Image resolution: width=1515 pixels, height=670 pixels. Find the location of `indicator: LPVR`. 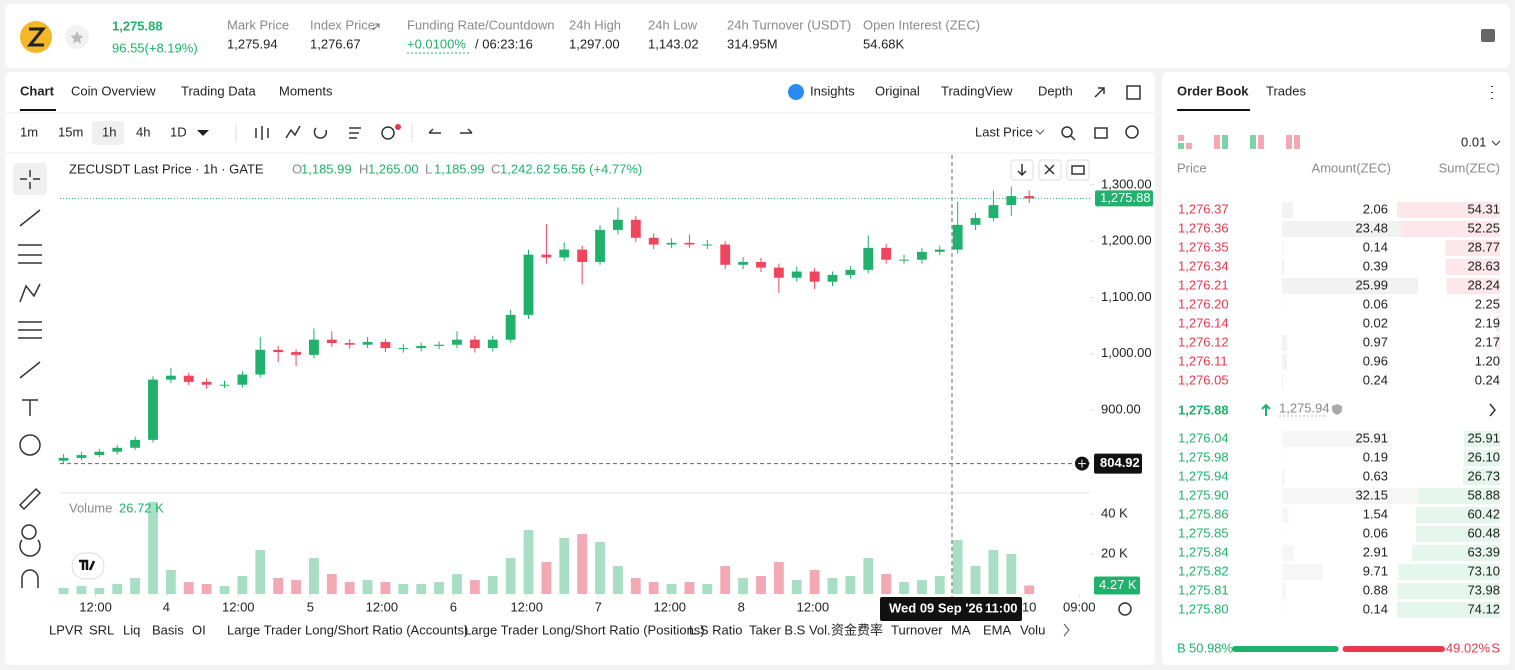

indicator: LPVR is located at coordinates (66, 629).